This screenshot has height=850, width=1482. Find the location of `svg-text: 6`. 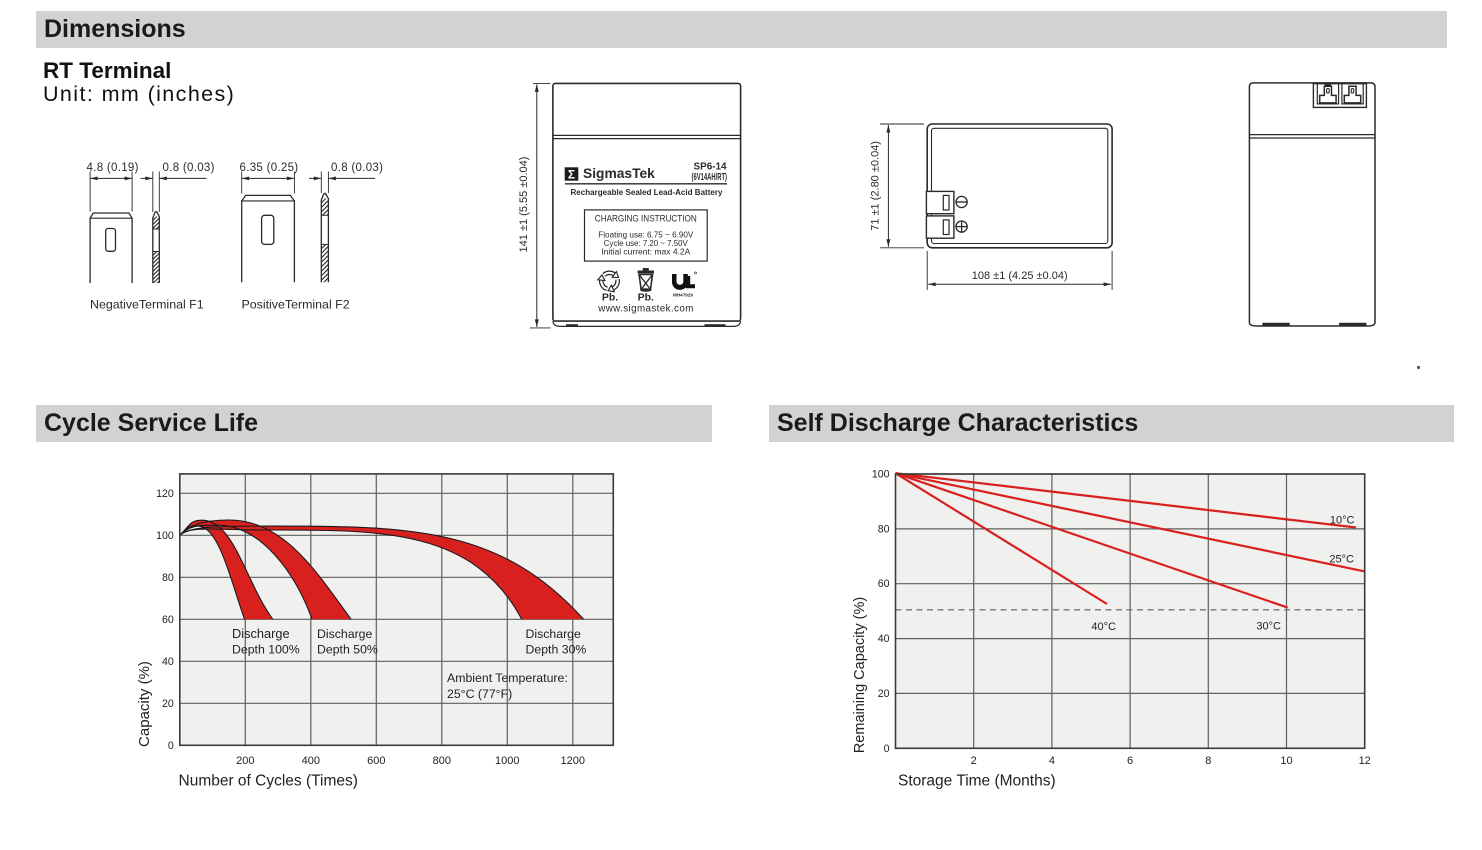

svg-text: 6 is located at coordinates (1130, 761).